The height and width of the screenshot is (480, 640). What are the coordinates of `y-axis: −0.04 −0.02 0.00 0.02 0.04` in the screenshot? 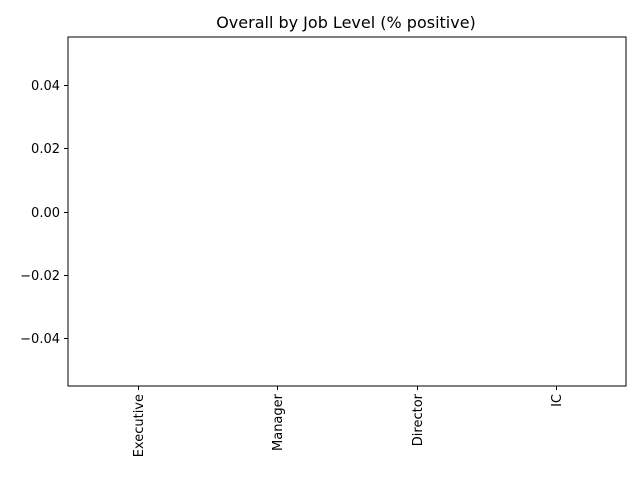 It's located at (44, 213).